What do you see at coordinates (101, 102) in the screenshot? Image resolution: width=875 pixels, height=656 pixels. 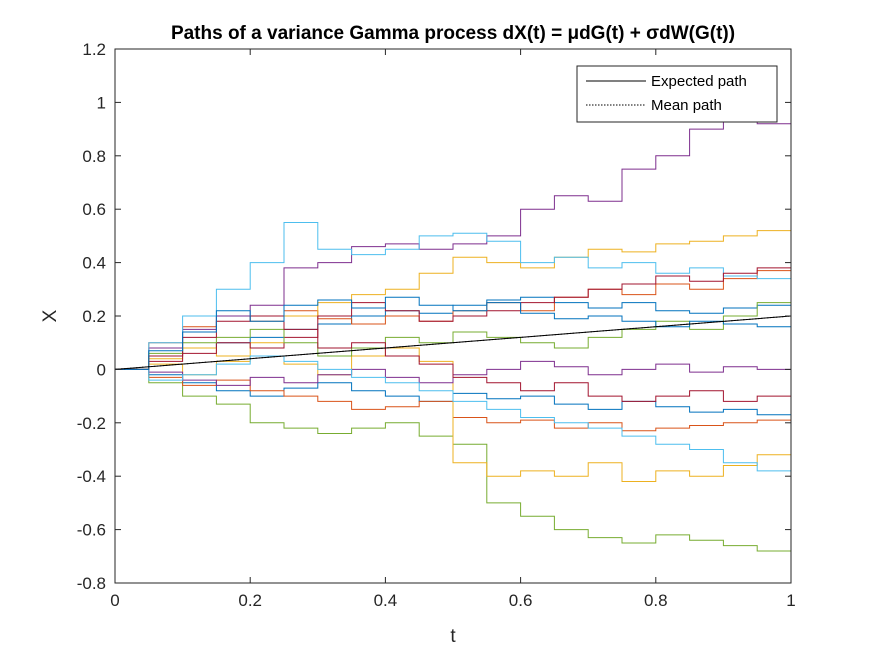 I see `y-tick-label: 1` at bounding box center [101, 102].